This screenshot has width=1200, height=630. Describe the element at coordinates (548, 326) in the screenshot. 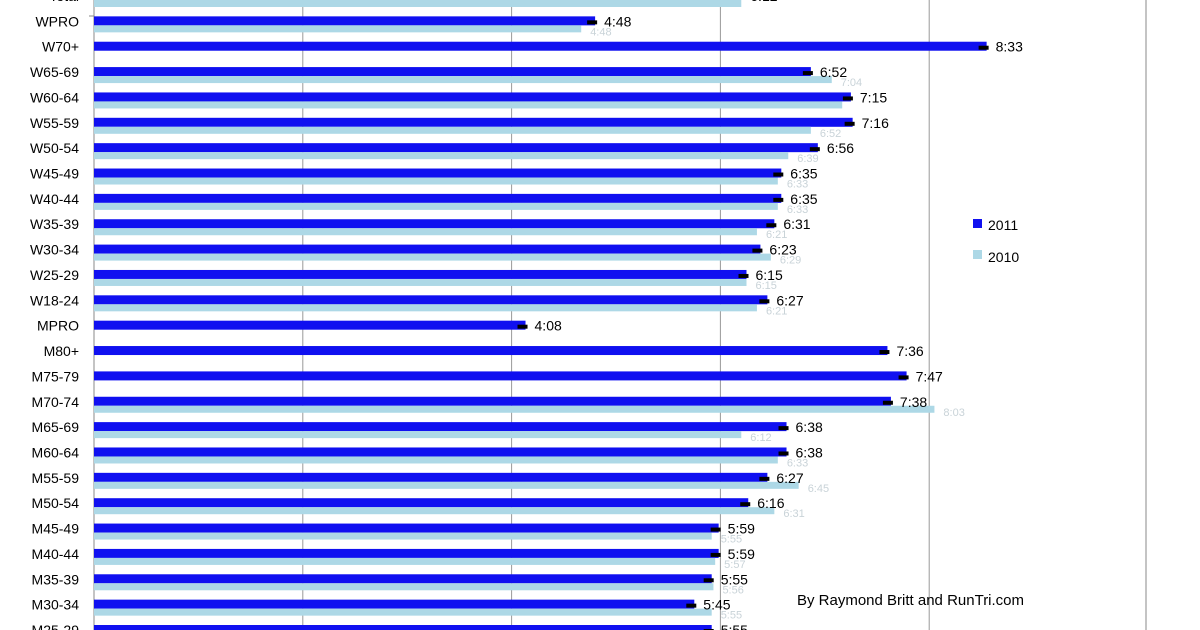

I see `data-label-2011: 4:08` at that location.